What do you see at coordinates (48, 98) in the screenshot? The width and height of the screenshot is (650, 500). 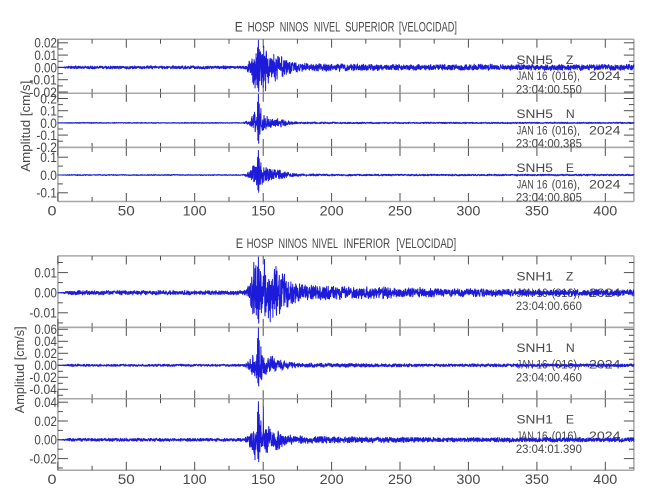 I see `svg-text: 0.2` at bounding box center [48, 98].